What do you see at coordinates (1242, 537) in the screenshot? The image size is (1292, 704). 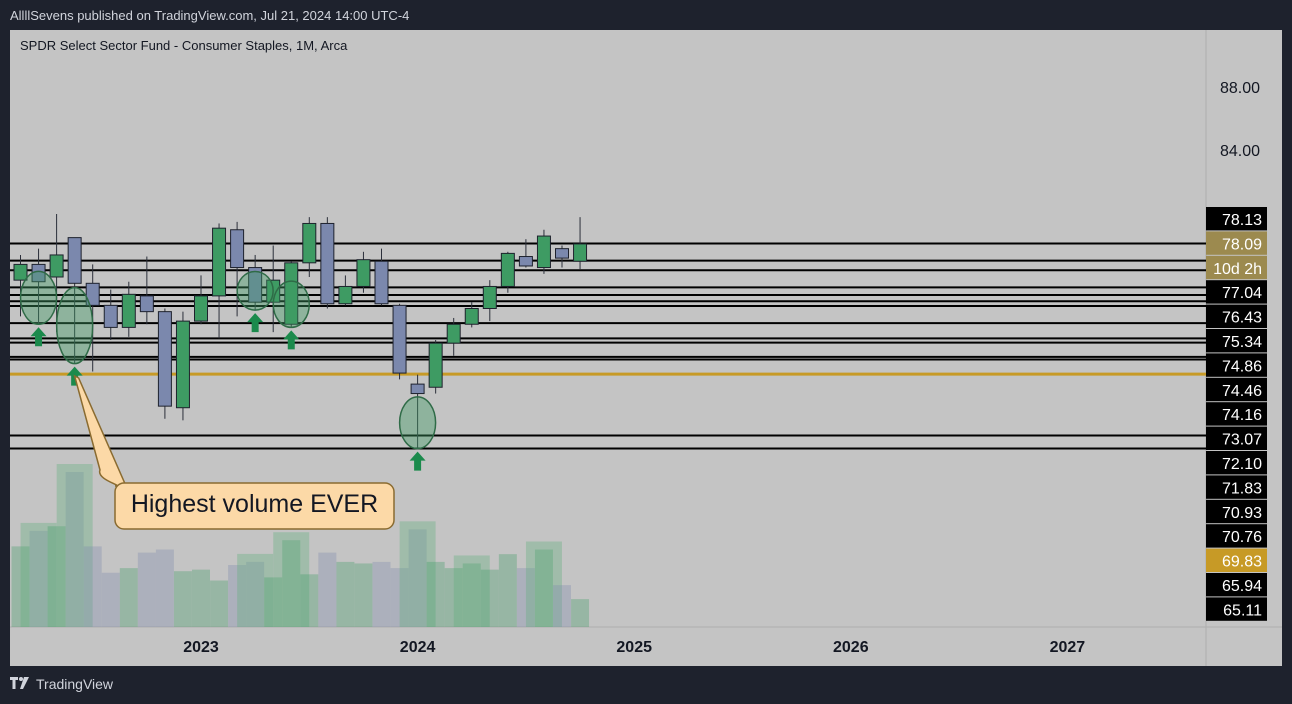 I see `price-label-text: 70.76` at bounding box center [1242, 537].